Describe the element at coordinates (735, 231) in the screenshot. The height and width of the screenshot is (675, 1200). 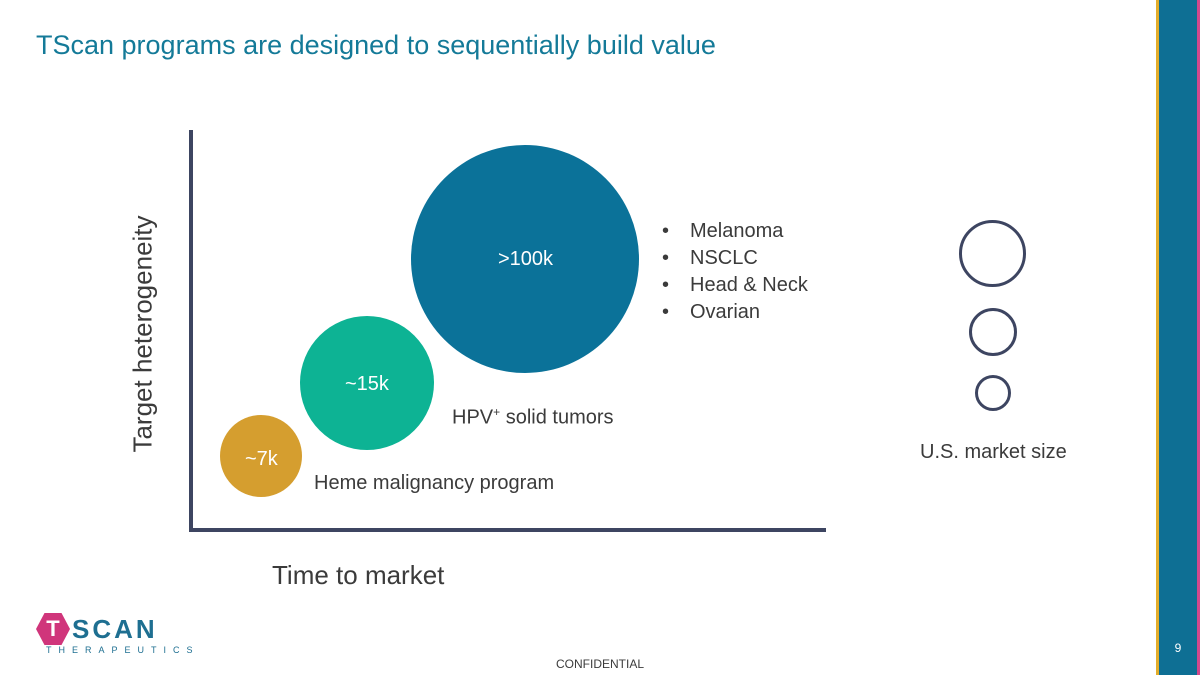
I see `list-item: Melanoma` at that location.